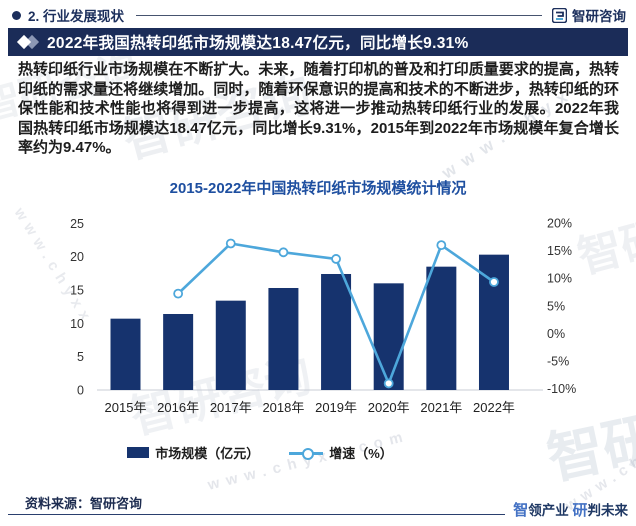 The height and width of the screenshot is (526, 636). I want to click on section-title: 2. 行业发展现状, so click(76, 16).